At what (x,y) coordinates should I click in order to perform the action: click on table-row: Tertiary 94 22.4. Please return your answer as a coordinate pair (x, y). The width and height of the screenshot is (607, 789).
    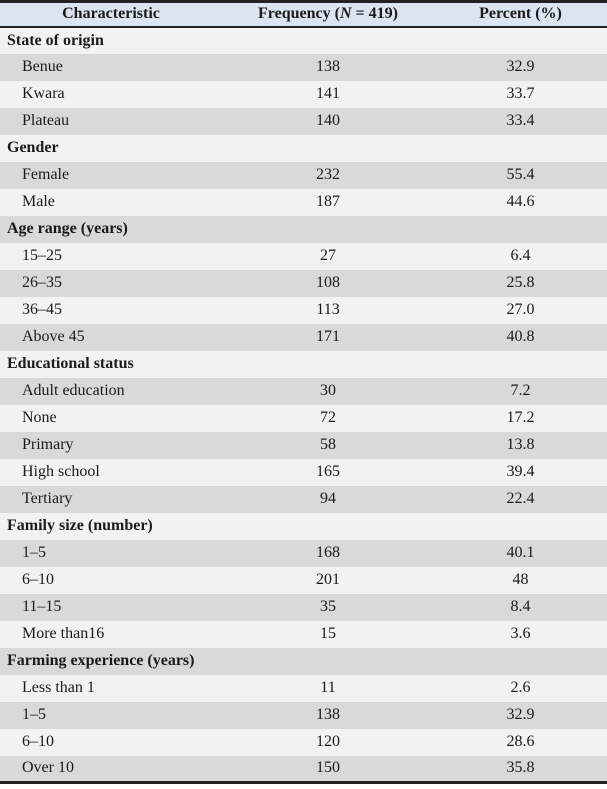
    Looking at the image, I should click on (303, 499).